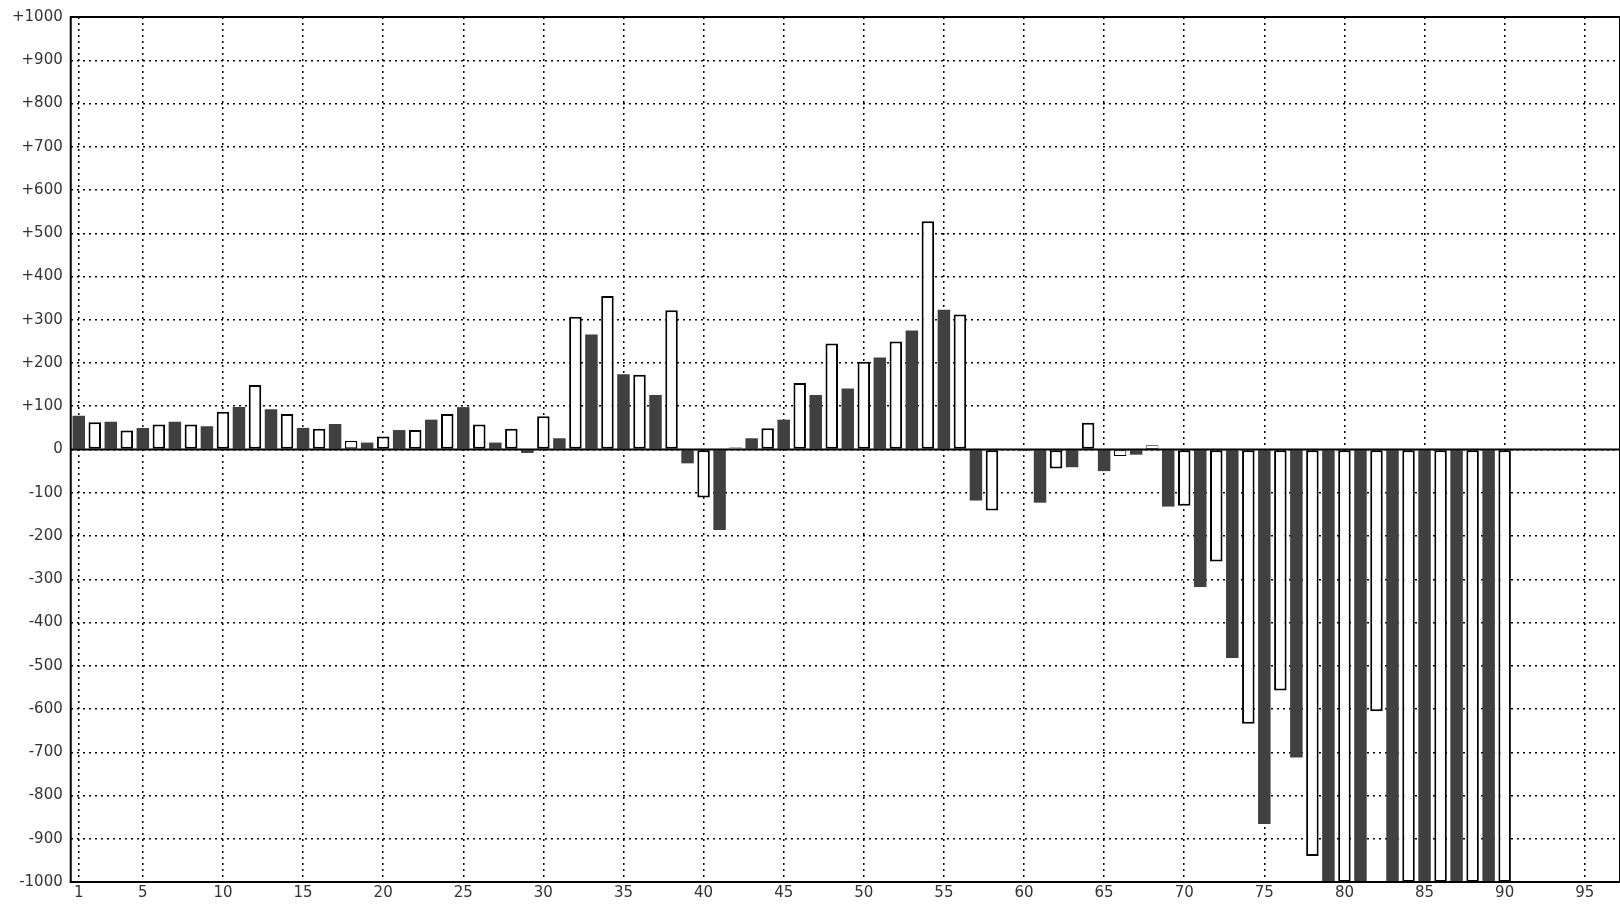 Image resolution: width=1620 pixels, height=906 pixels. I want to click on y-tick-label: -700, so click(45, 751).